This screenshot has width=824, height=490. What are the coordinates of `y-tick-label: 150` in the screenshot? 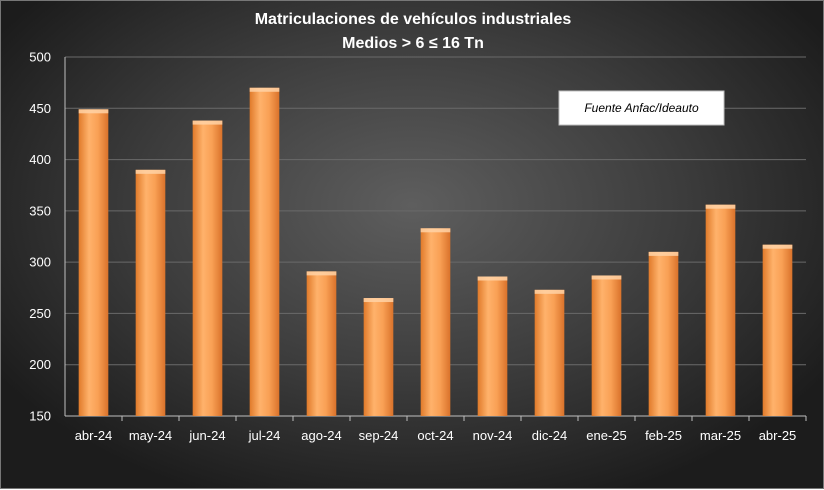 It's located at (40, 416).